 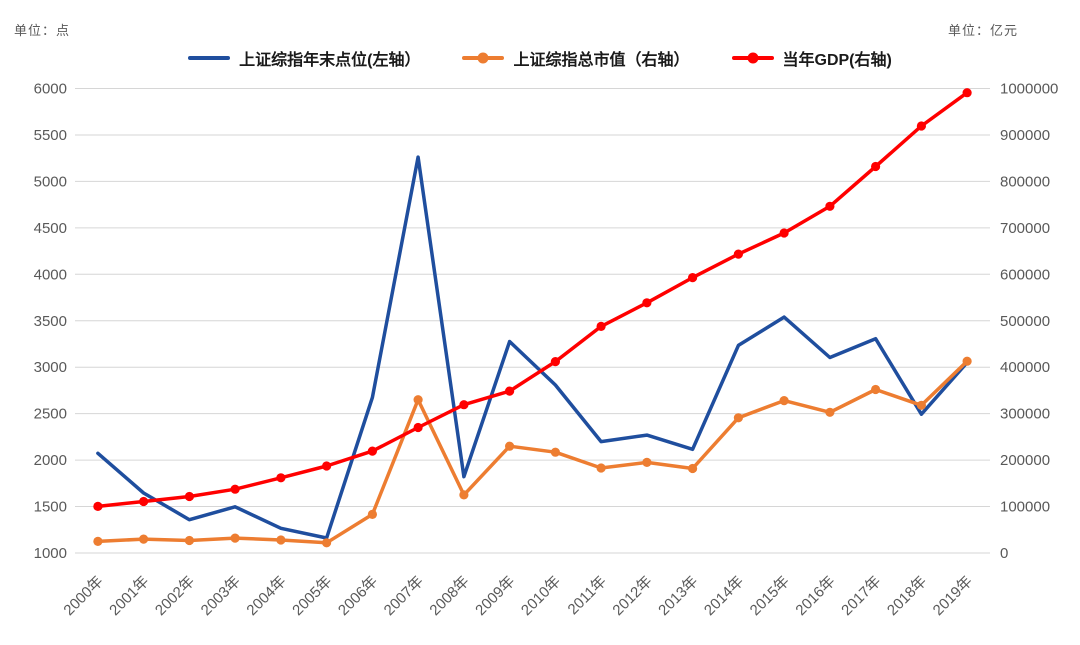 I want to click on x-axis-label: 2010年, so click(x=541, y=596).